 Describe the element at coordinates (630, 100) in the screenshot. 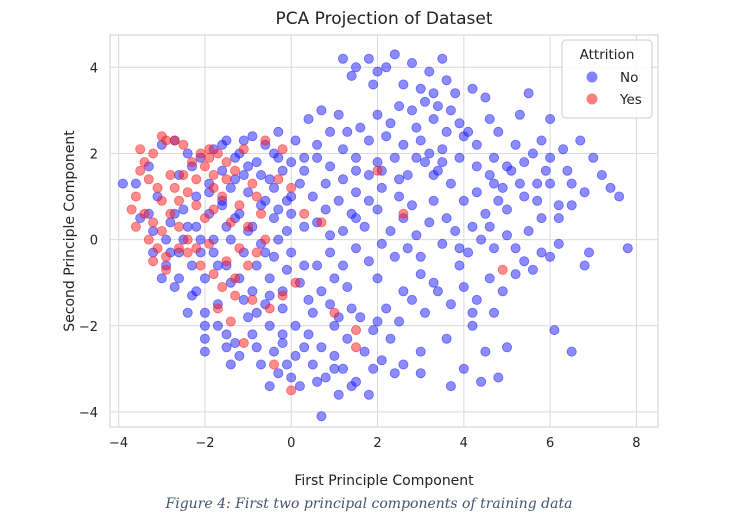

I see `legend-label-yes: Yes` at that location.